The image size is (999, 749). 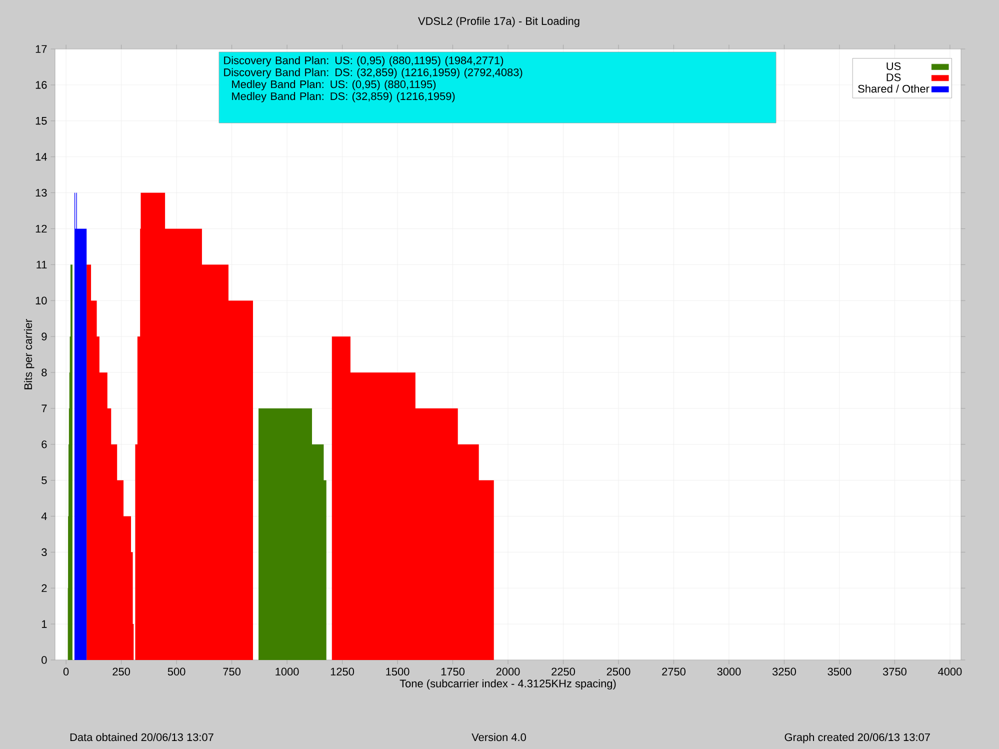 What do you see at coordinates (231, 672) in the screenshot?
I see `x-tick-label: 750` at bounding box center [231, 672].